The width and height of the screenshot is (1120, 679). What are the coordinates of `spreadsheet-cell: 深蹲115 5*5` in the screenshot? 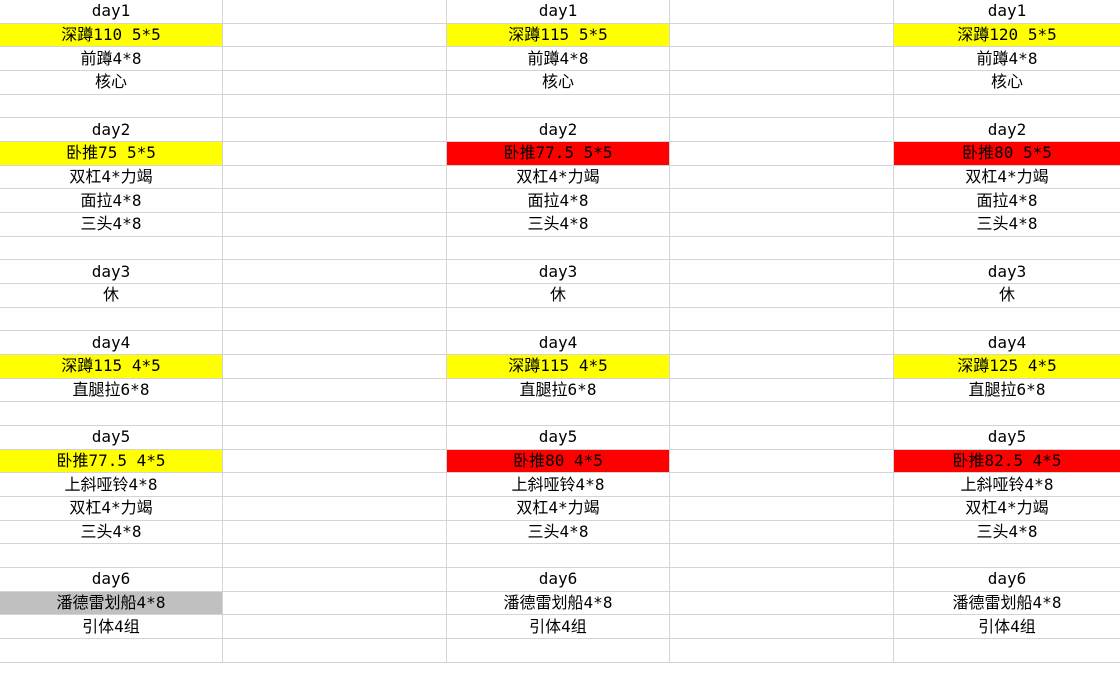 It's located at (558, 35).